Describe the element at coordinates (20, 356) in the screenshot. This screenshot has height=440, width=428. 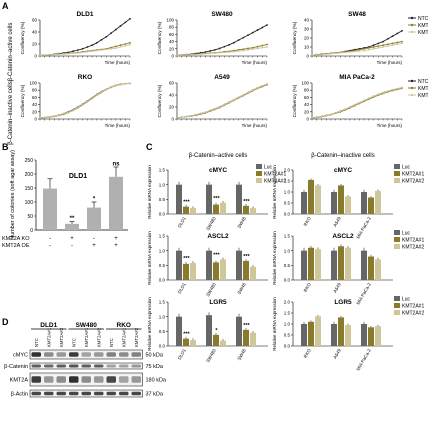
I see `protein-label: cMYC` at that location.